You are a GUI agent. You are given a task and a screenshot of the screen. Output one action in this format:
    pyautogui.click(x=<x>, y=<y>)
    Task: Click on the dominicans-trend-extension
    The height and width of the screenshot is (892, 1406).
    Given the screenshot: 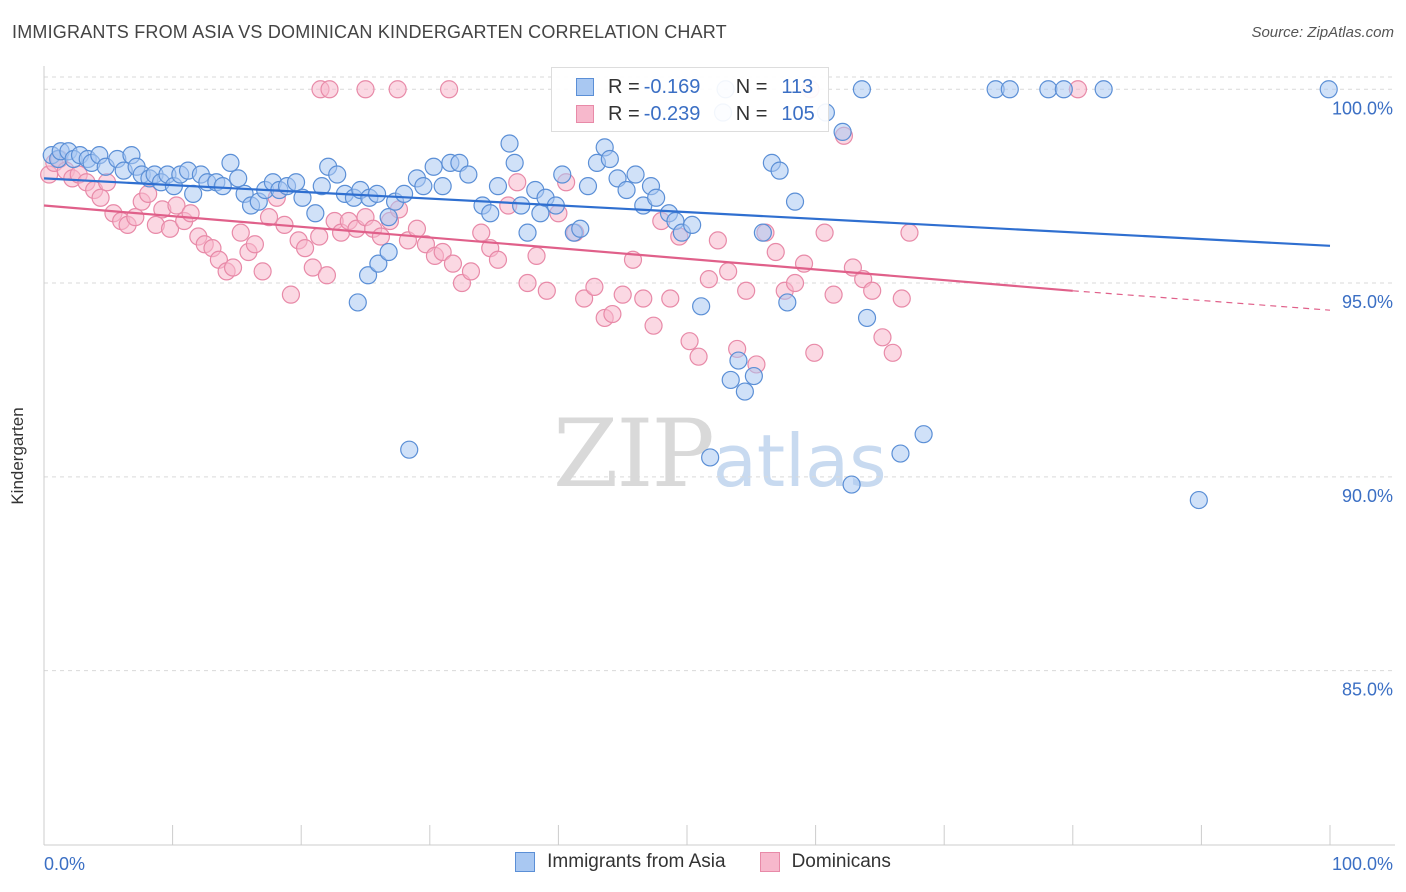 What is the action you would take?
    pyautogui.click(x=1201, y=300)
    